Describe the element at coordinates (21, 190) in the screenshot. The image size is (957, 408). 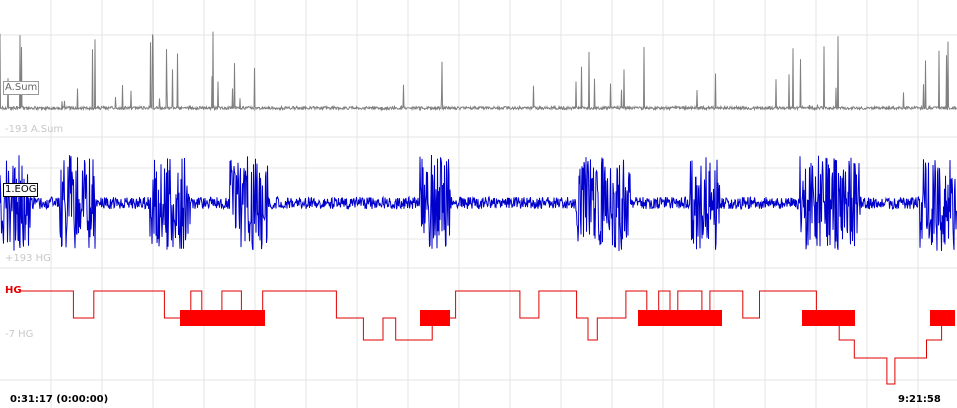
I see `trace-label: 1.EOG` at that location.